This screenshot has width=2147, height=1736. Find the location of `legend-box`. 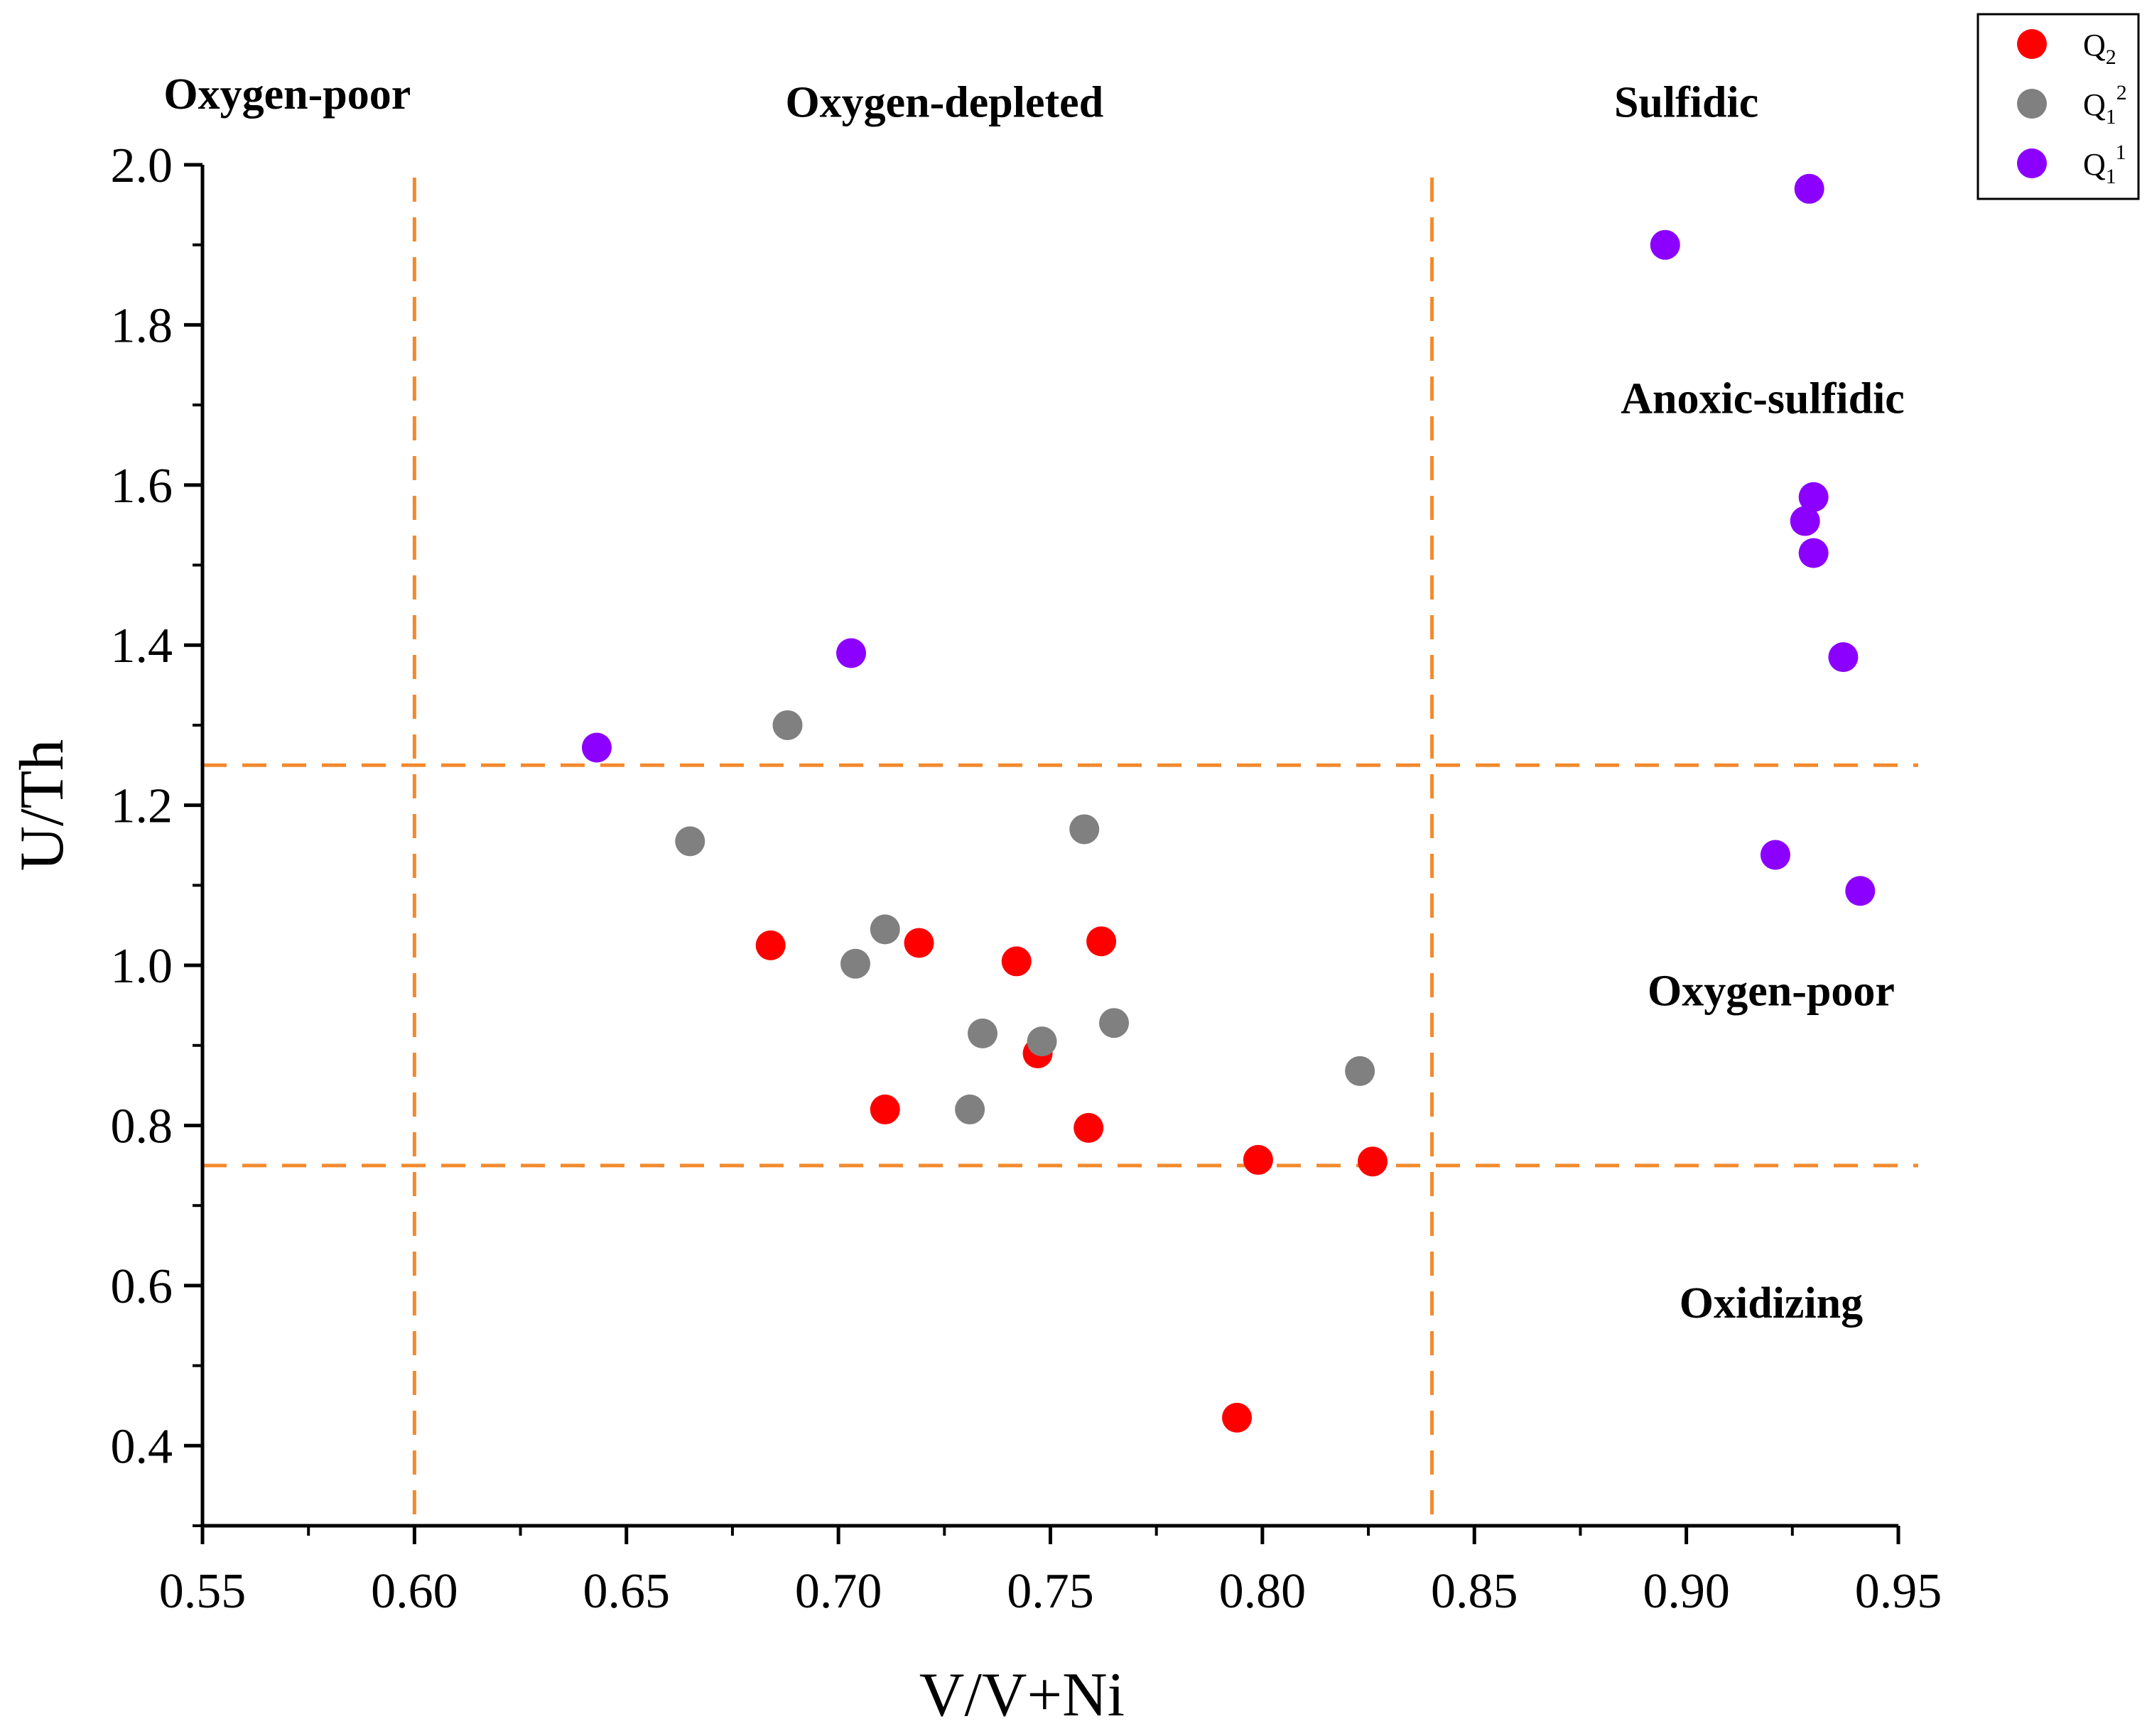

legend-box is located at coordinates (2058, 106).